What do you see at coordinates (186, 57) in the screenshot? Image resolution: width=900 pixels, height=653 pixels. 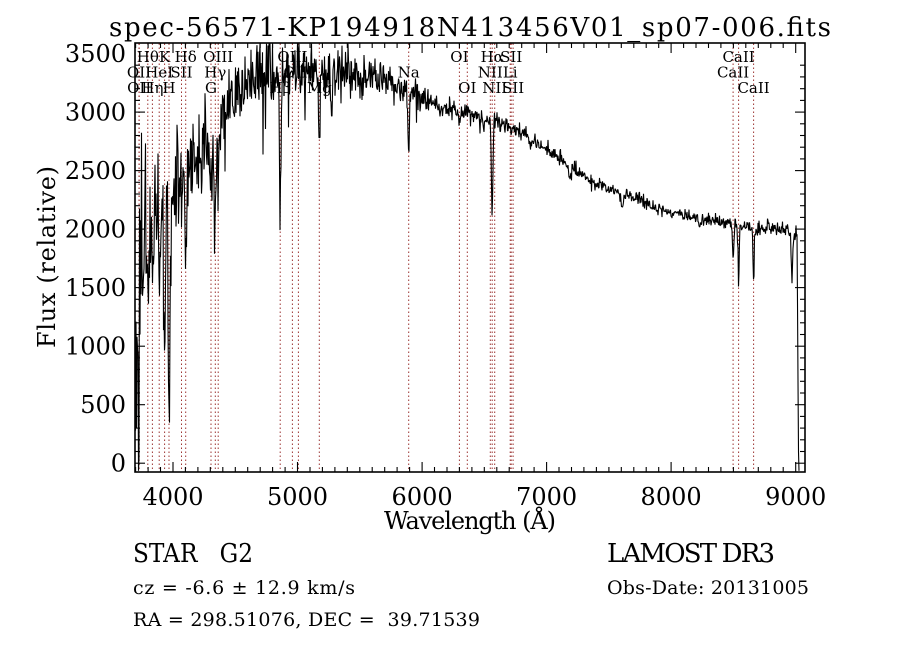 I see `line-label-hδ-4102: Hδ` at bounding box center [186, 57].